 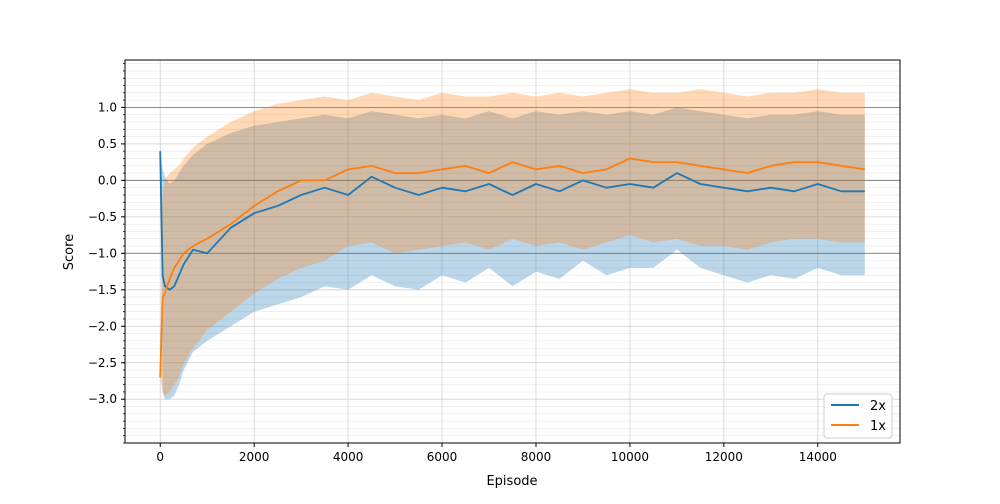 I want to click on y-tick-label: 0.5, so click(x=107, y=144).